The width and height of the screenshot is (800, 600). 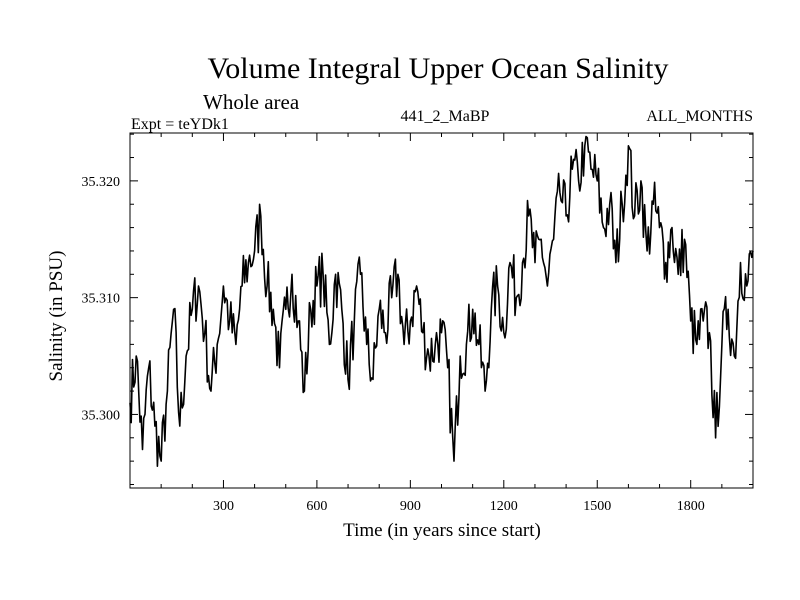 What do you see at coordinates (101, 415) in the screenshot?
I see `y-tick-label: 35.300` at bounding box center [101, 415].